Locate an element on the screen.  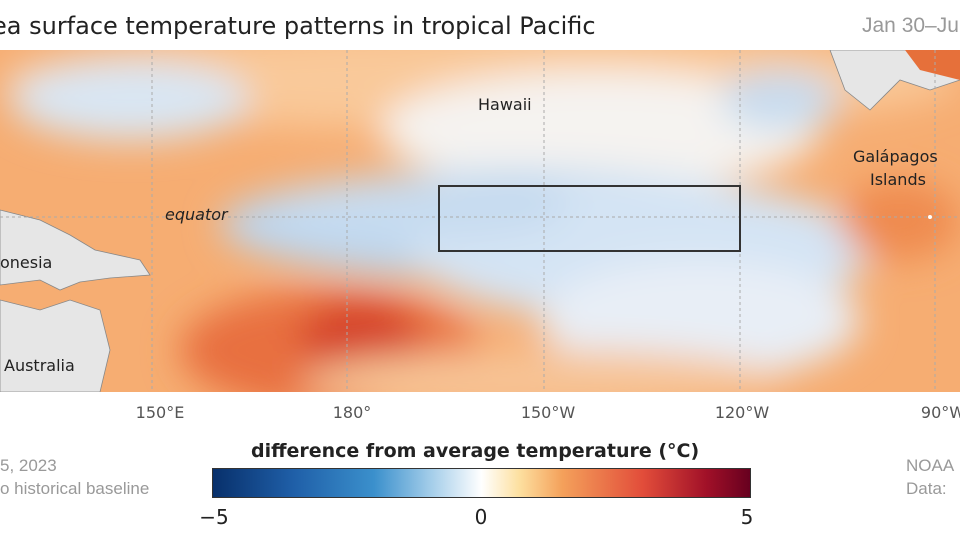
colorbar-min: −5 is located at coordinates (214, 517).